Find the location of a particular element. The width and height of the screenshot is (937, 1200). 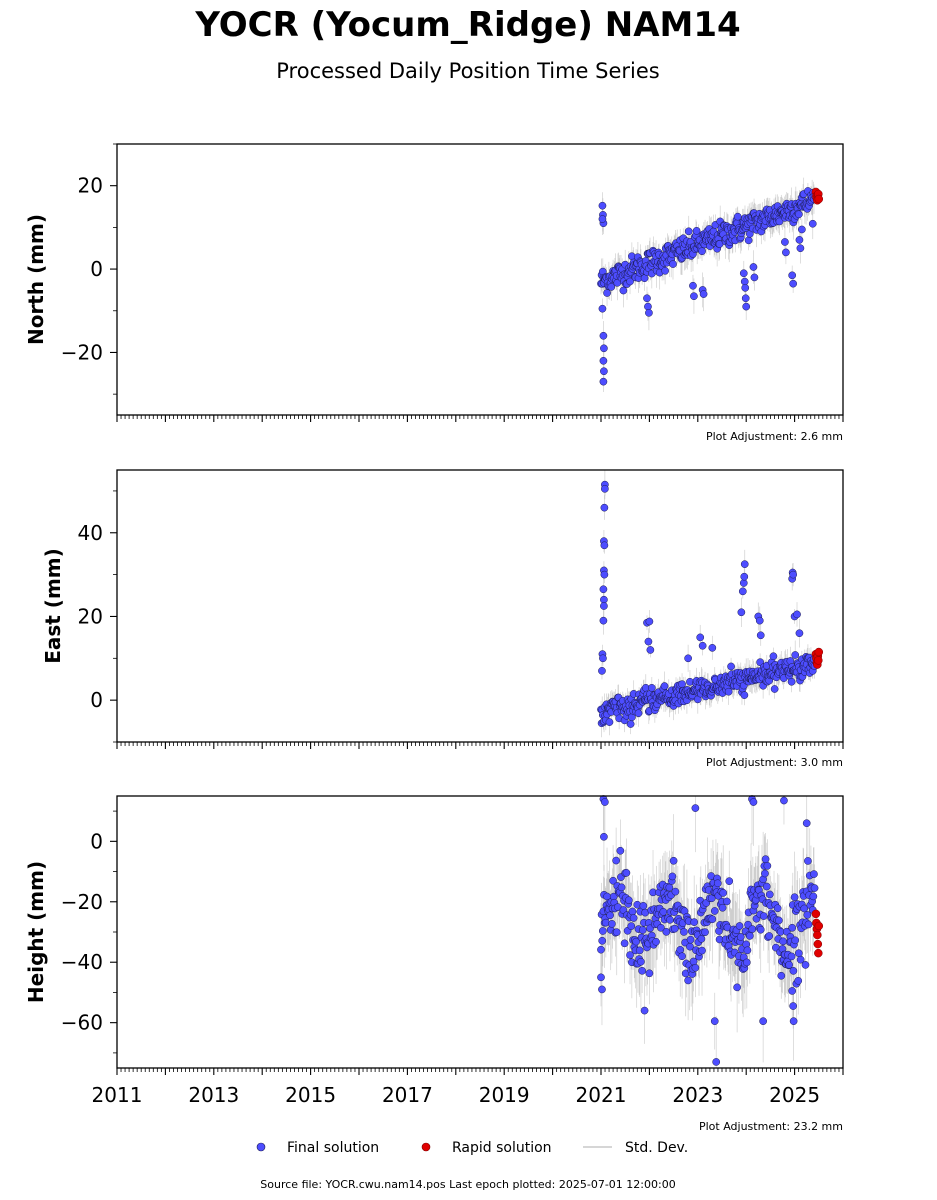

y-tick-label: −40 is located at coordinates (82, 962).